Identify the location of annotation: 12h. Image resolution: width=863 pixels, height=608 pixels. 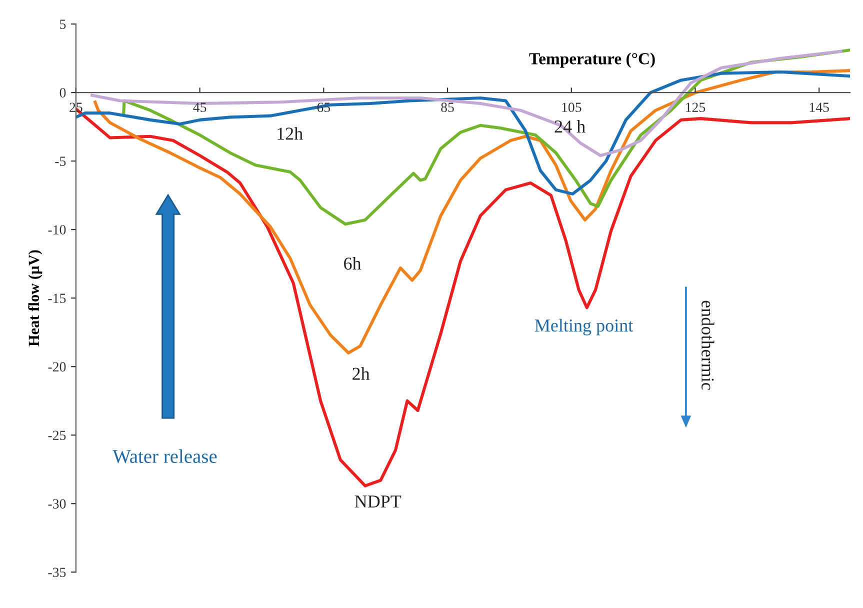
(290, 133).